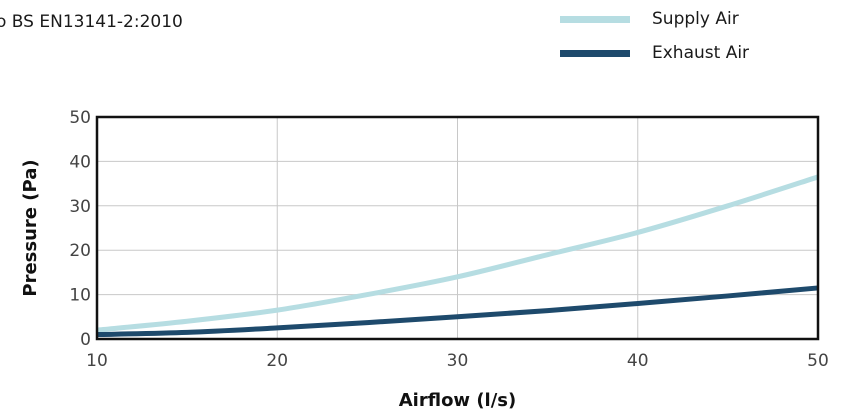 The width and height of the screenshot is (848, 416). Describe the element at coordinates (80, 207) in the screenshot. I see `y-tick-label: 30` at that location.